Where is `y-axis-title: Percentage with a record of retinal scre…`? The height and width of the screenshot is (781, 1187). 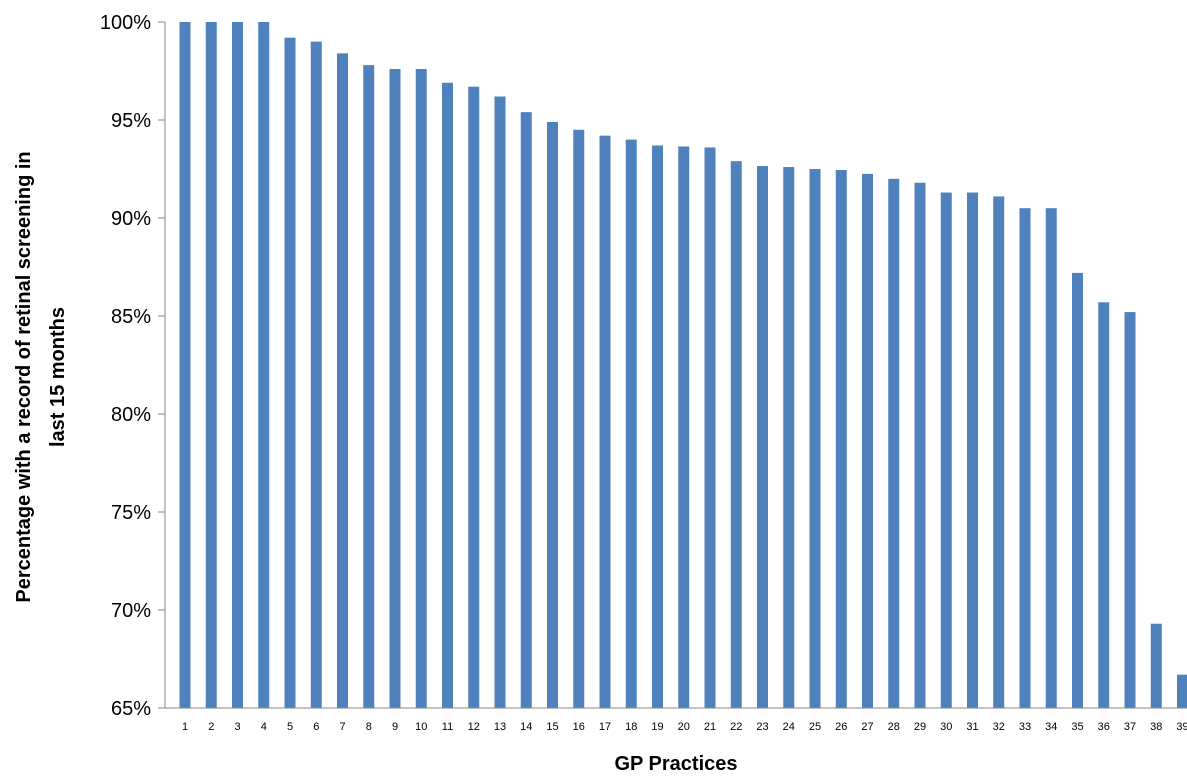 y-axis-title: Percentage with a record of retinal scre… is located at coordinates (41, 376).